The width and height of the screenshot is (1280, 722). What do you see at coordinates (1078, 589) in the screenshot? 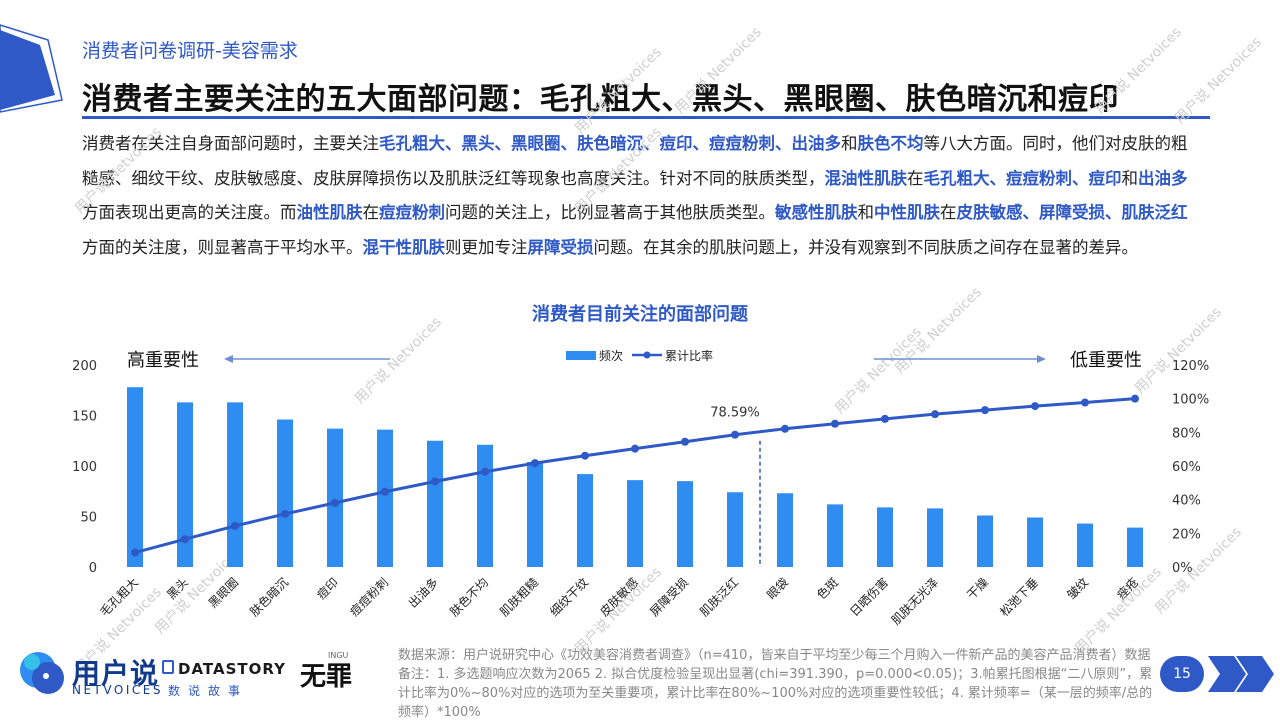
I see `x-tick-label: 皱纹` at bounding box center [1078, 589].